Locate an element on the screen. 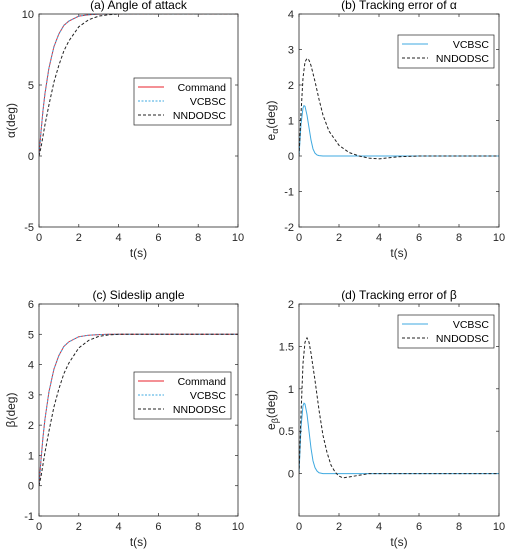  y-tick-label: 1.5 is located at coordinates (286, 347).